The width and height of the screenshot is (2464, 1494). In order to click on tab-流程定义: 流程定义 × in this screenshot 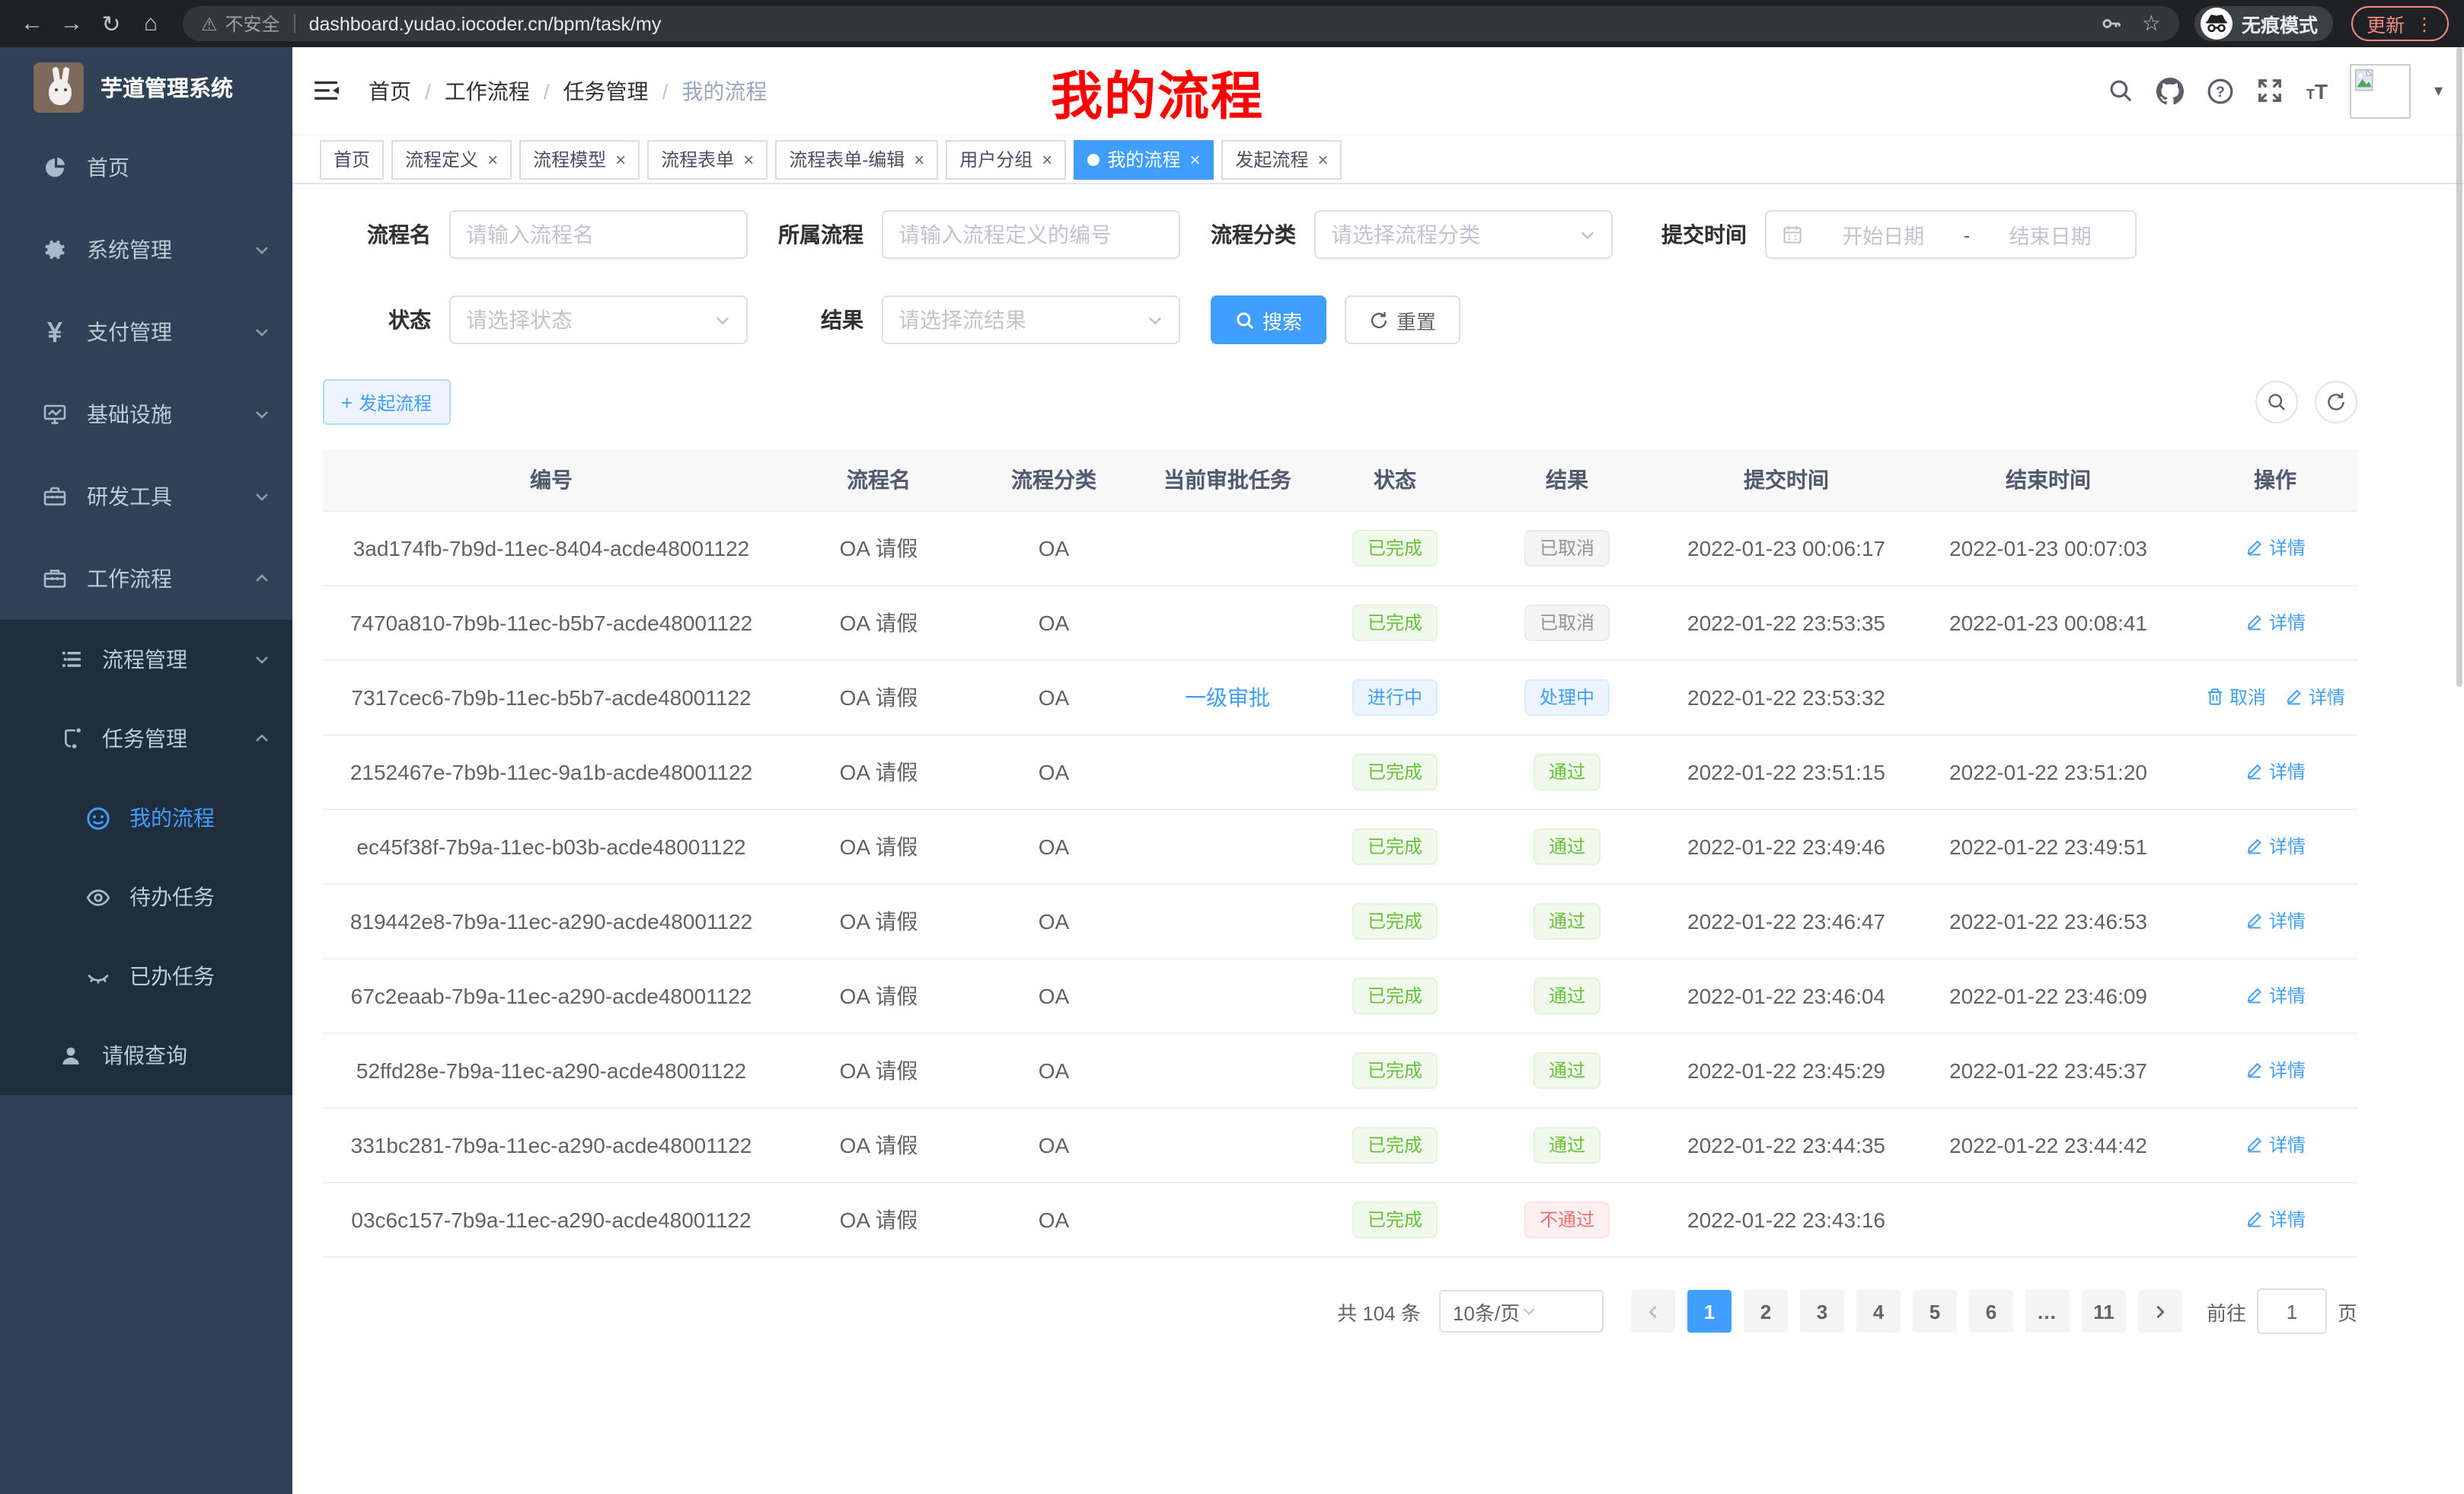, I will do `click(451, 159)`.